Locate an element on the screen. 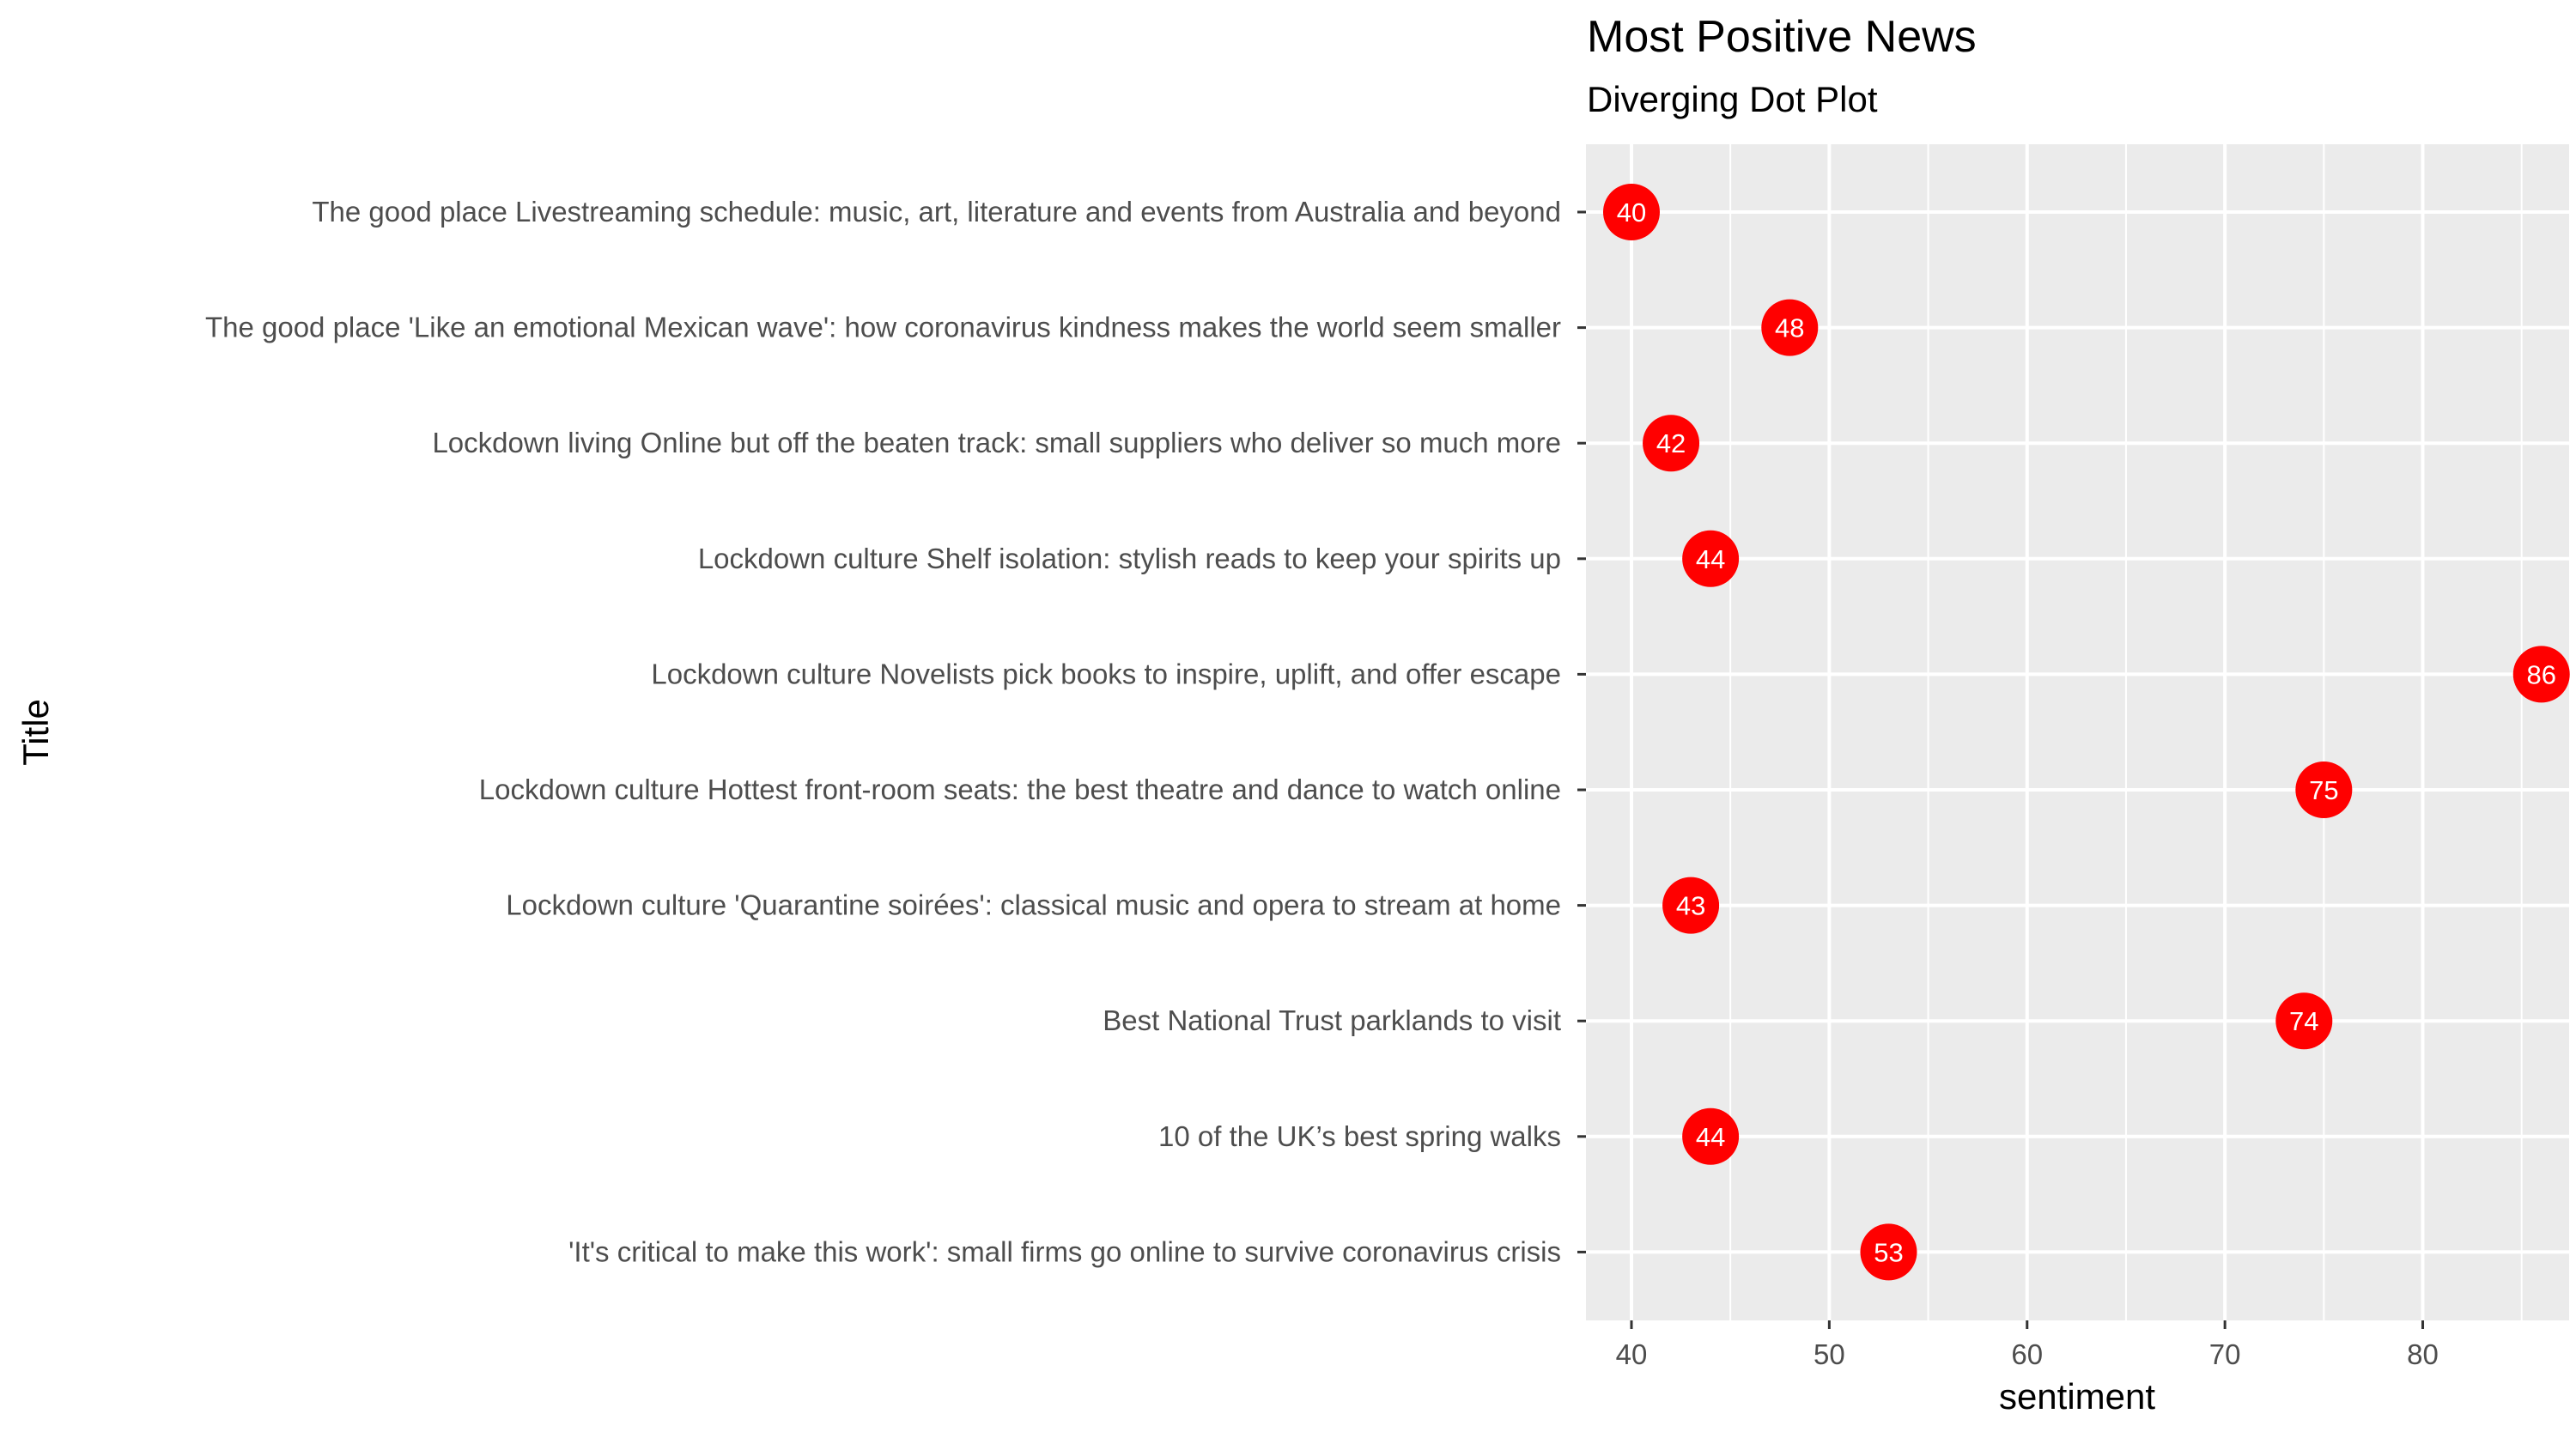 This screenshot has height=1432, width=2576. x-axis-title: sentiment is located at coordinates (2077, 1396).